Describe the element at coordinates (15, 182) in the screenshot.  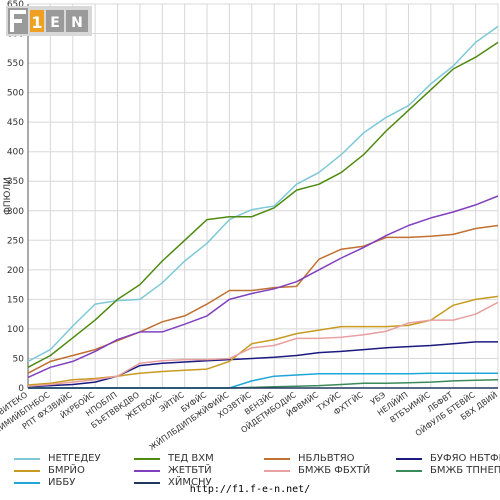
I see `y-tick-label: 350` at that location.